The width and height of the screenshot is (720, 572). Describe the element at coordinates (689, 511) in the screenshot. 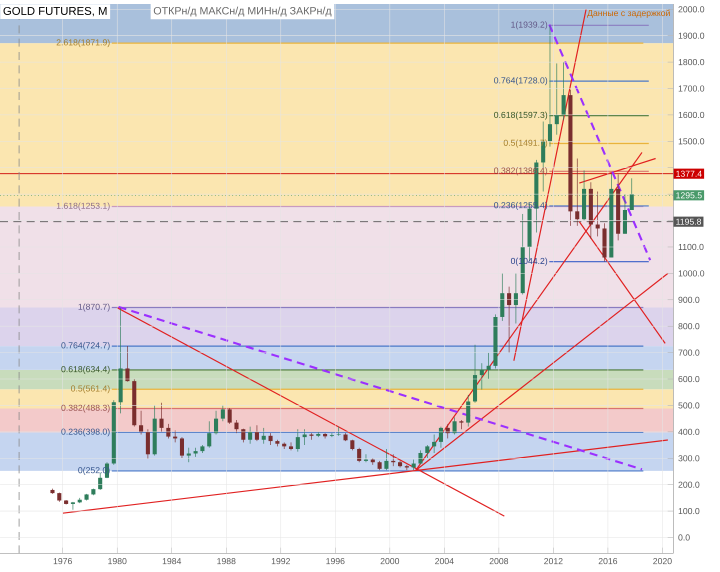

I see `y-tick-label: 100.0` at that location.